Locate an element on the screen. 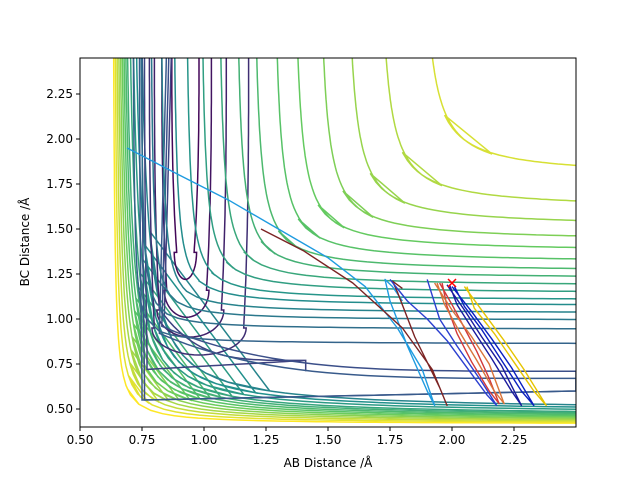 This screenshot has width=640, height=480. y-tick-label: 1.00 is located at coordinates (59, 319).